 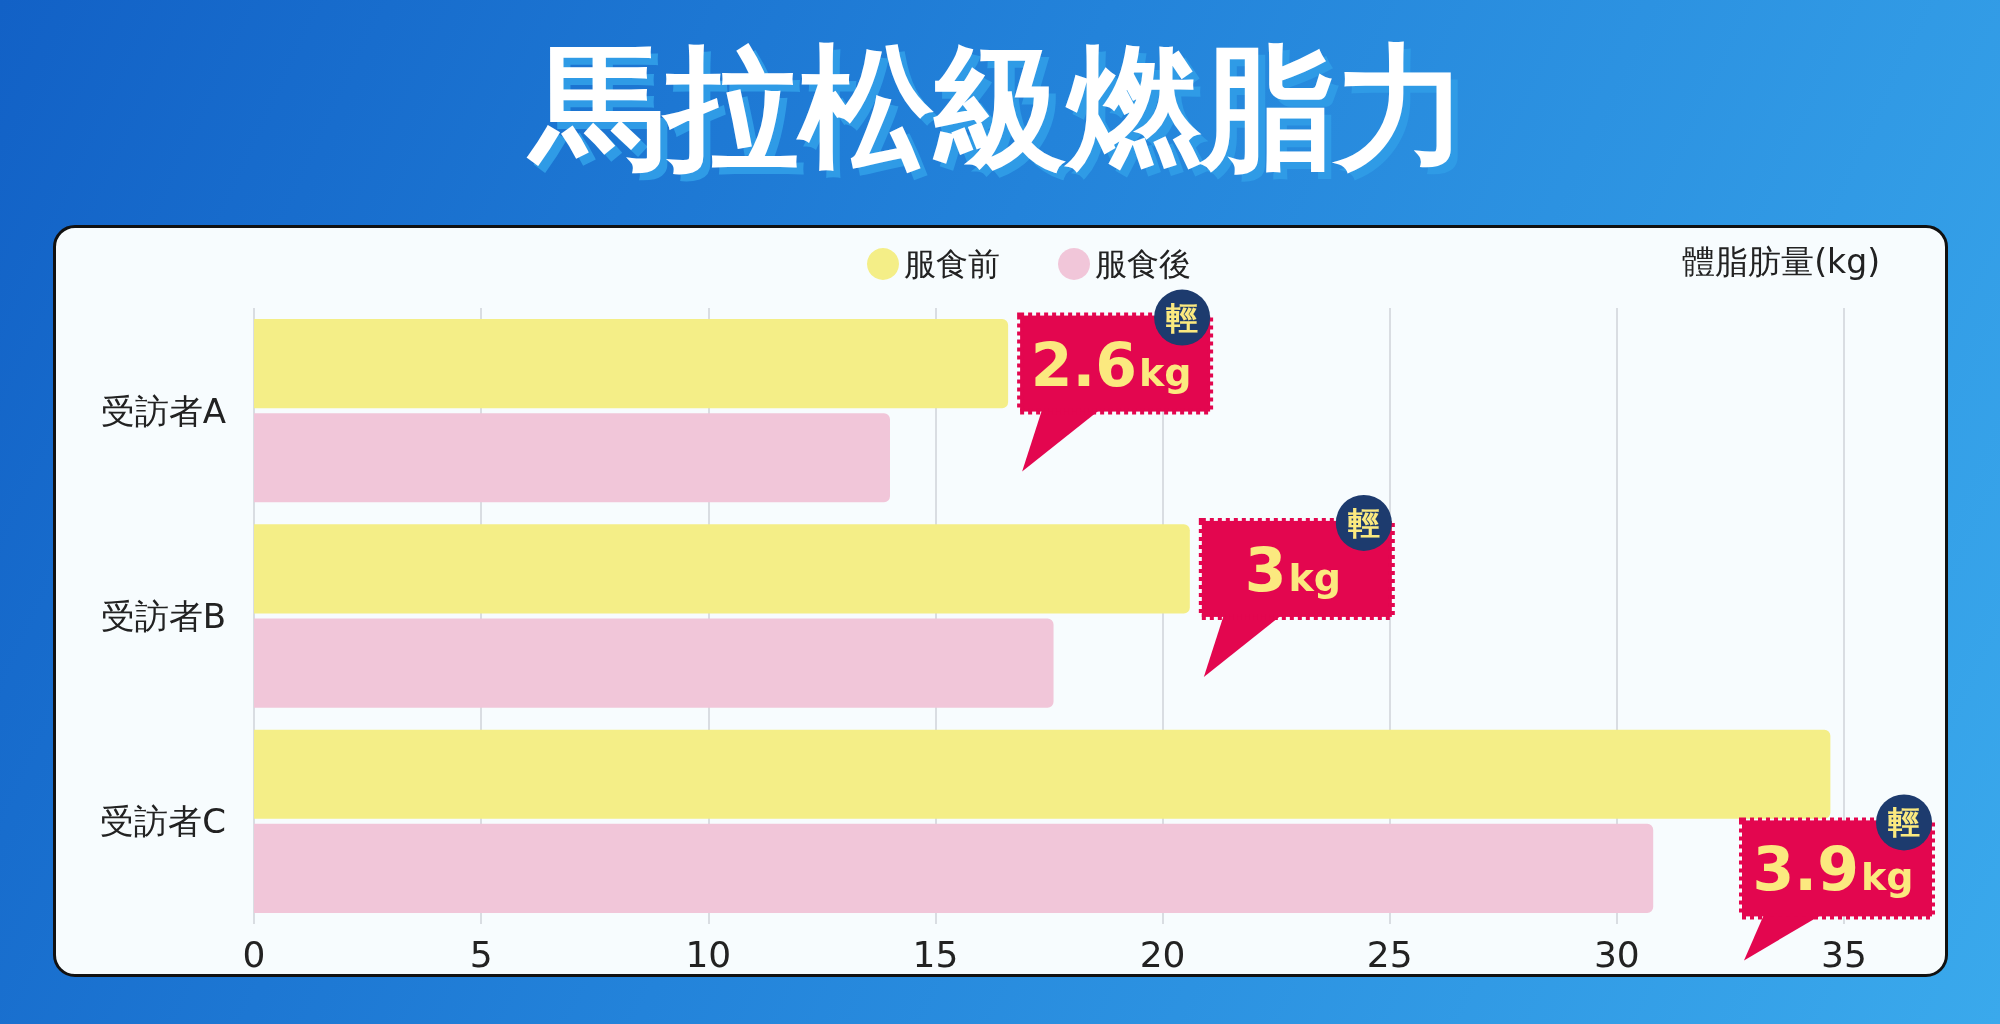 I want to click on x-tick-label: 15, so click(x=935, y=954).